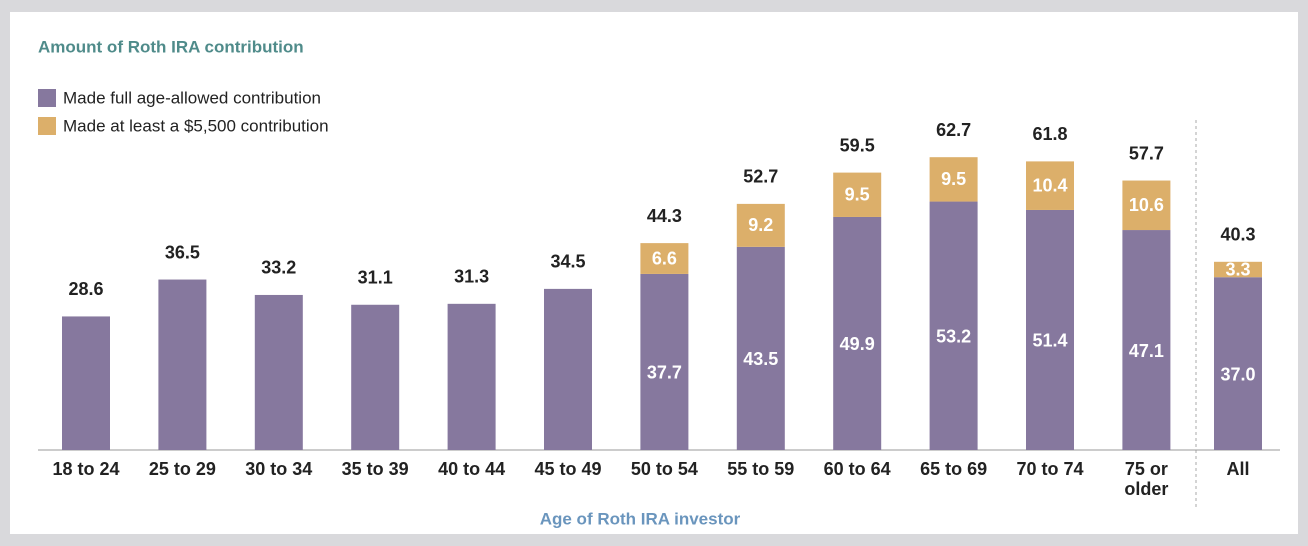 The image size is (1308, 546). I want to click on x-tick-label: 40 to 44, so click(472, 469).